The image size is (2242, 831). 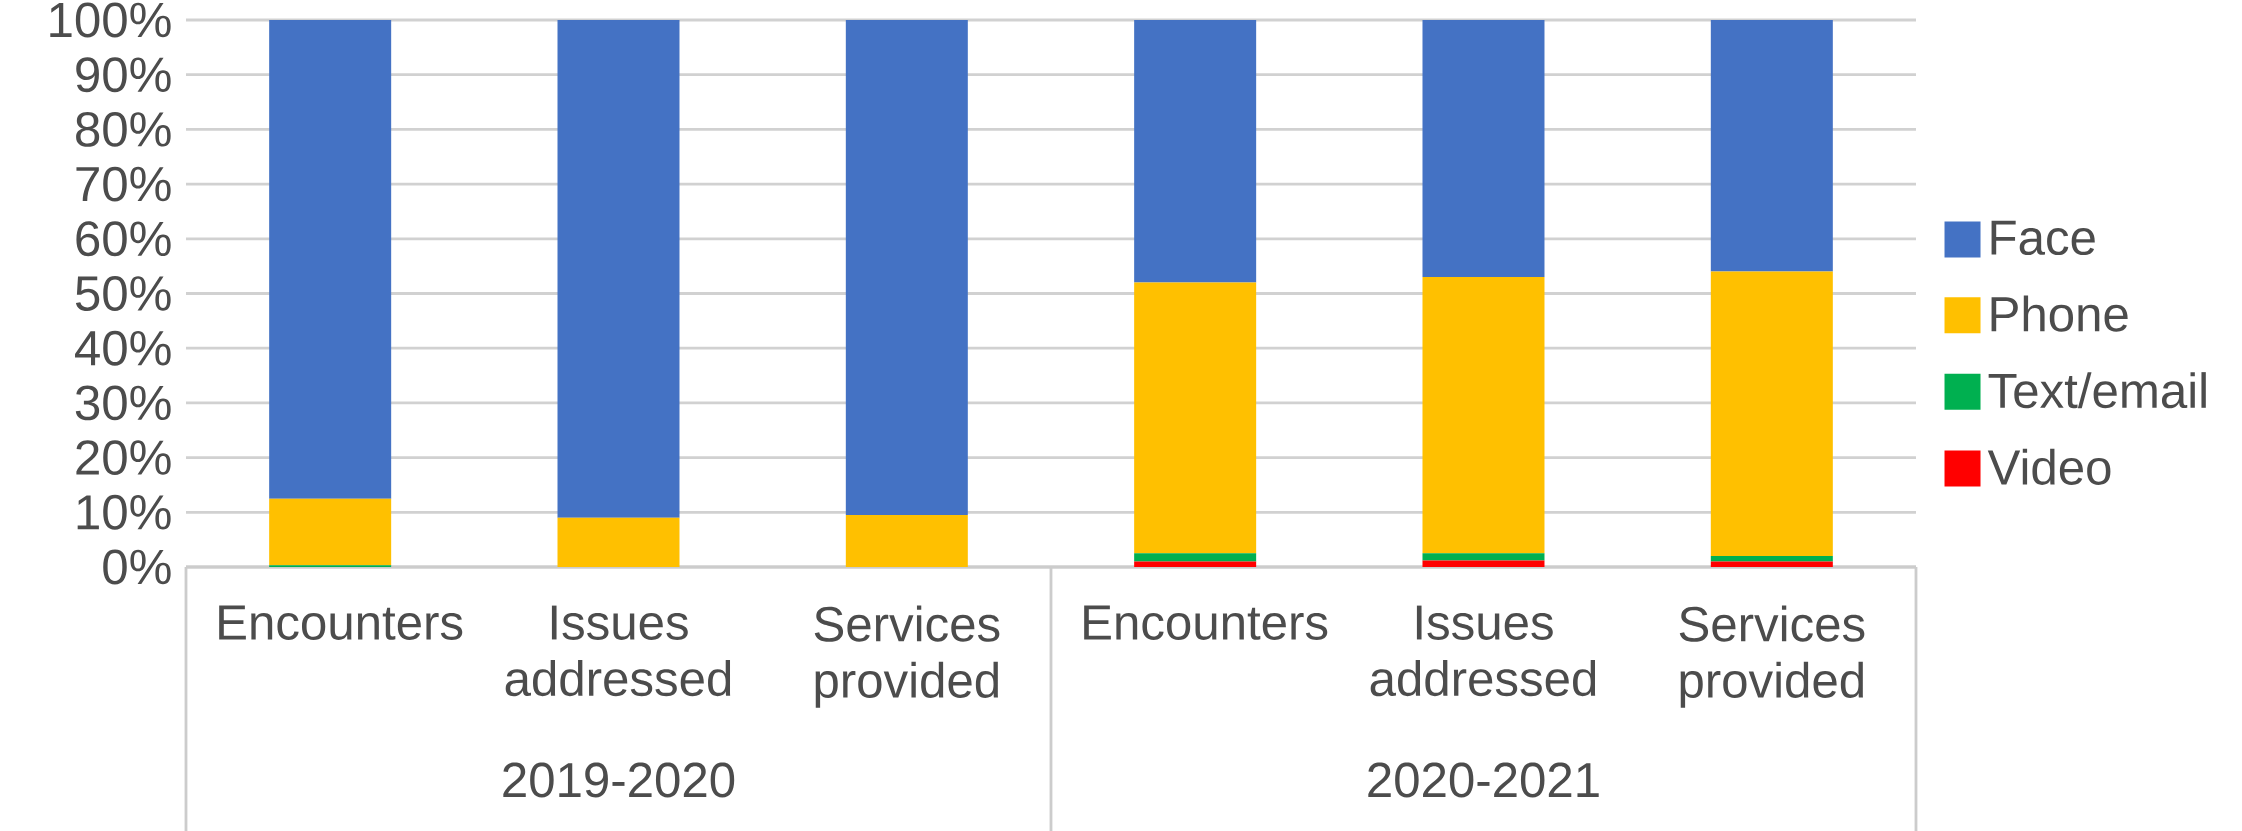 I want to click on y-tick-label: 10%, so click(x=124, y=512).